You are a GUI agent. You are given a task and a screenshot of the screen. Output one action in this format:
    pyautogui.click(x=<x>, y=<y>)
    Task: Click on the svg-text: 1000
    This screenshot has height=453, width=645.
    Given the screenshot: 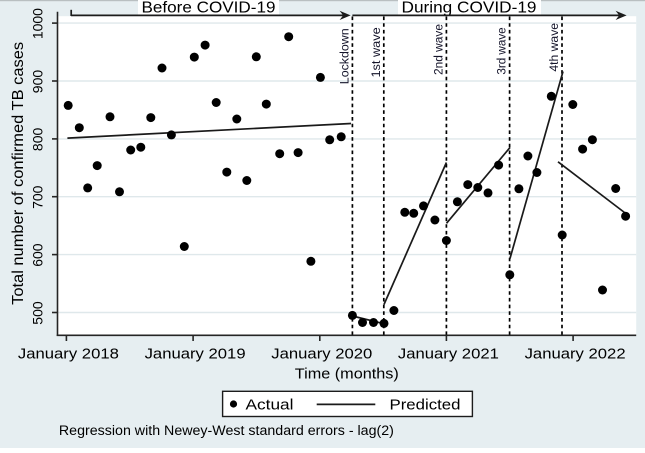 What is the action you would take?
    pyautogui.click(x=37, y=23)
    